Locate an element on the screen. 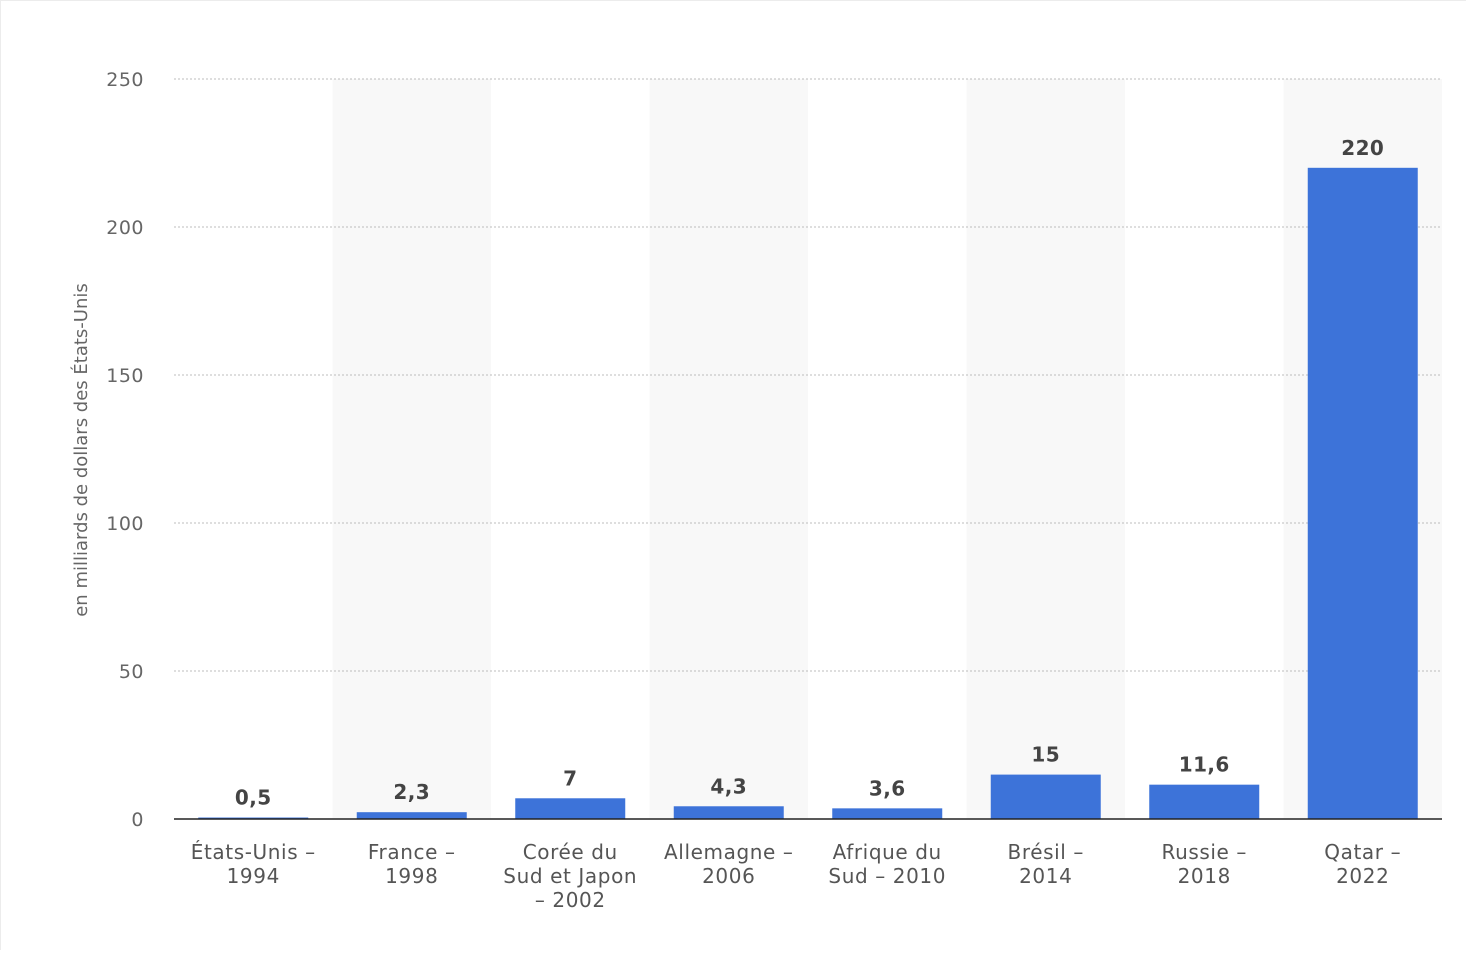 This screenshot has height=954, width=1466. value-label: 15 is located at coordinates (1045, 755).